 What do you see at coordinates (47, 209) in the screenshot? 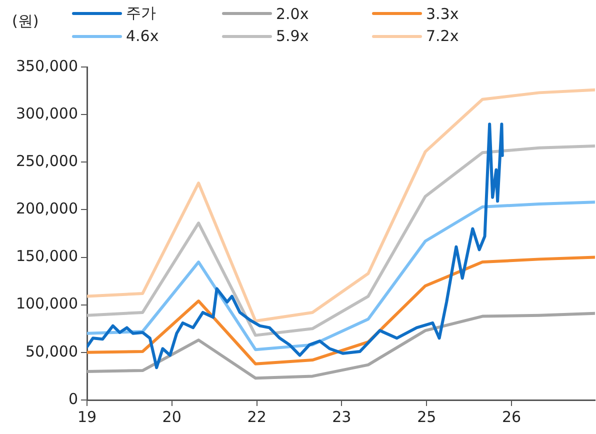
I see `y-tick-label: 200,000` at bounding box center [47, 209].